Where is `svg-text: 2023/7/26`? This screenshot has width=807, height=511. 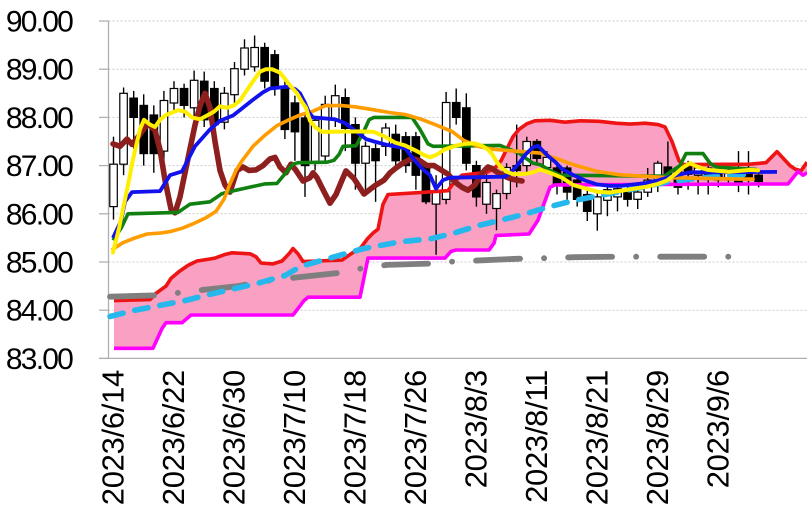 svg-text: 2023/7/26 is located at coordinates (415, 437).